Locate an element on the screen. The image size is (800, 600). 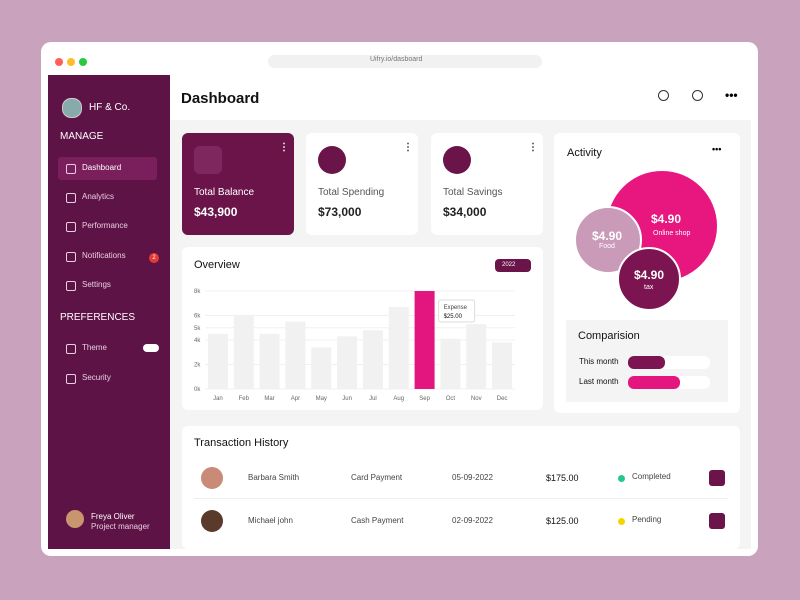
name: Barbara Smith is located at coordinates (274, 477).